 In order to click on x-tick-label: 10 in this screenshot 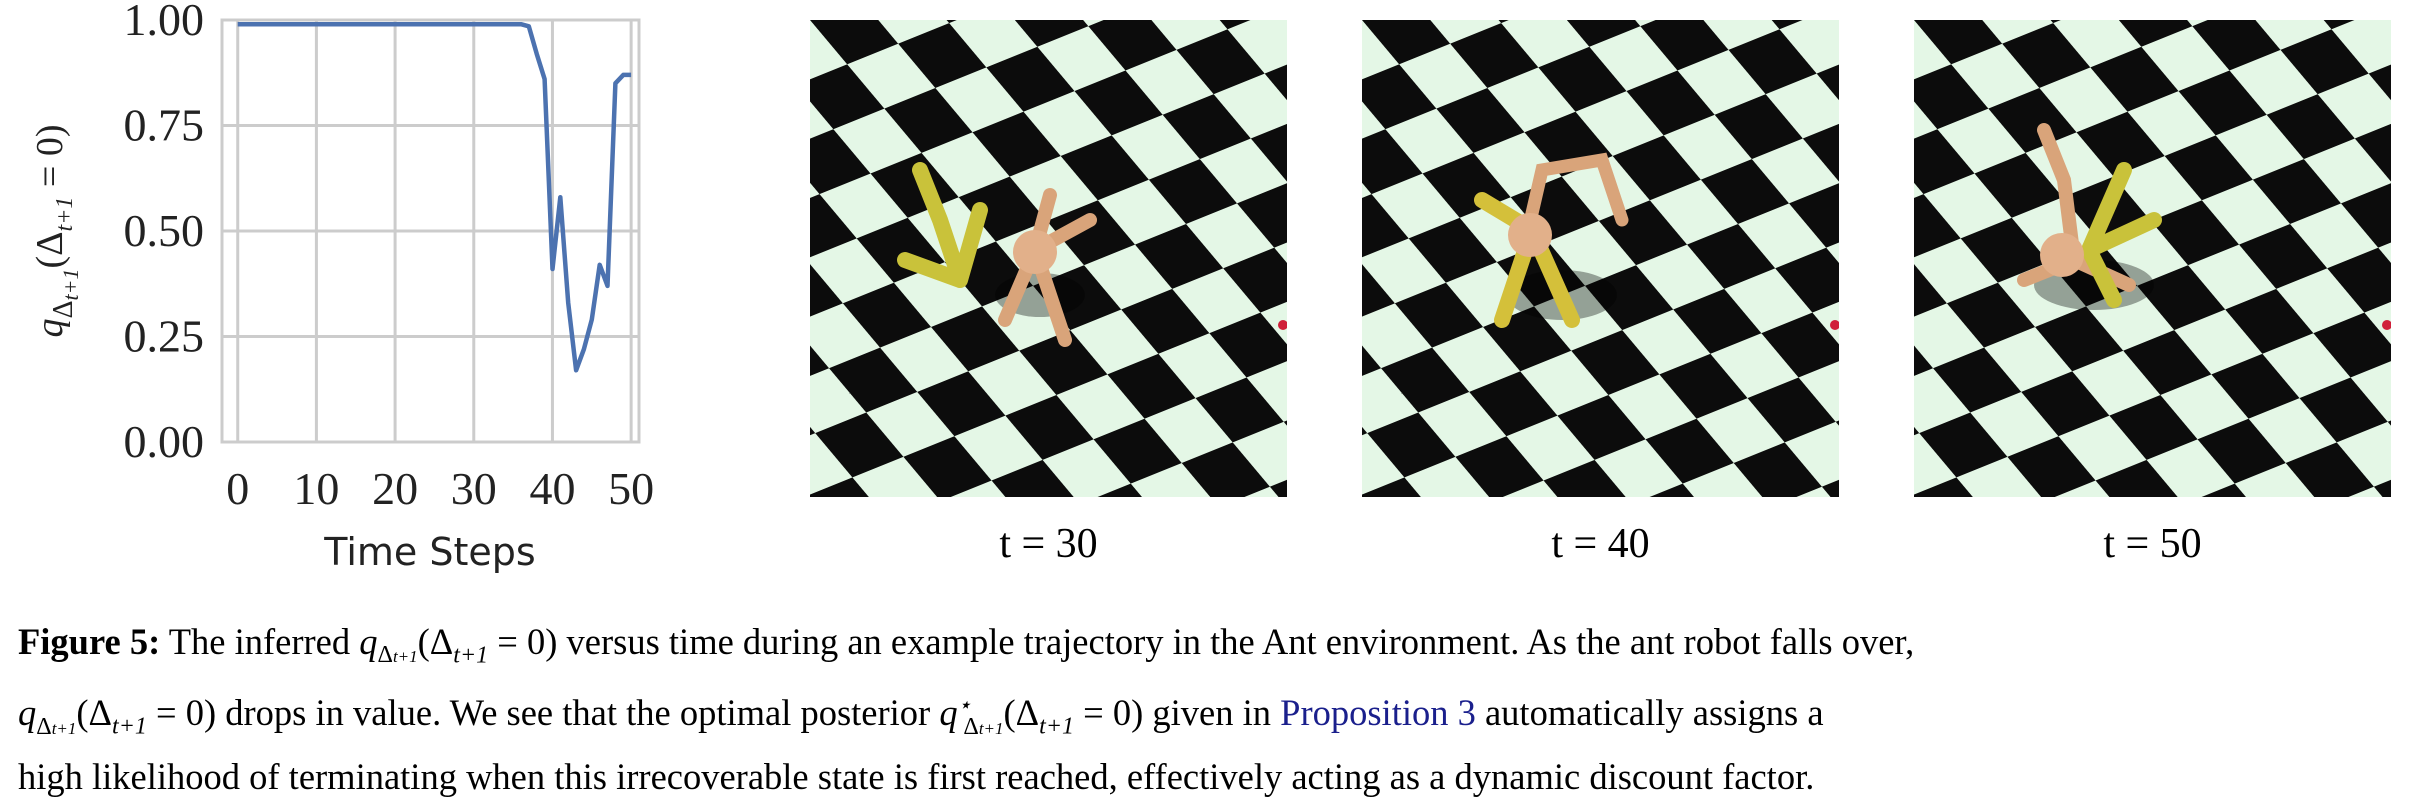, I will do `click(316, 488)`.